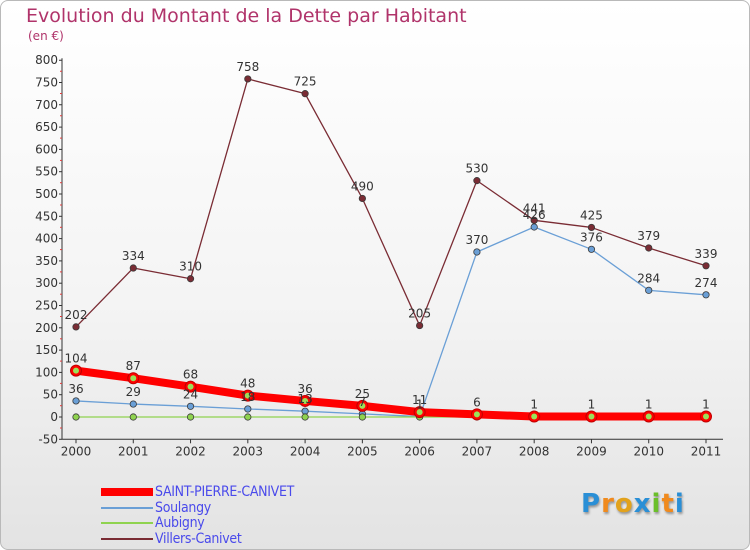 The image size is (750, 550). I want to click on data-label: 490, so click(362, 186).